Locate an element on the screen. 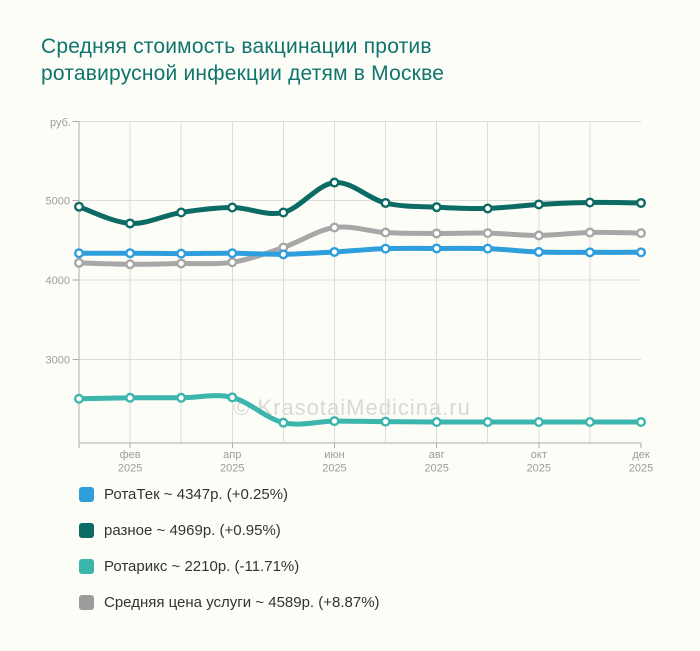 Image resolution: width=700 pixels, height=651 pixels. x-tick-label: окт 2025 is located at coordinates (539, 462).